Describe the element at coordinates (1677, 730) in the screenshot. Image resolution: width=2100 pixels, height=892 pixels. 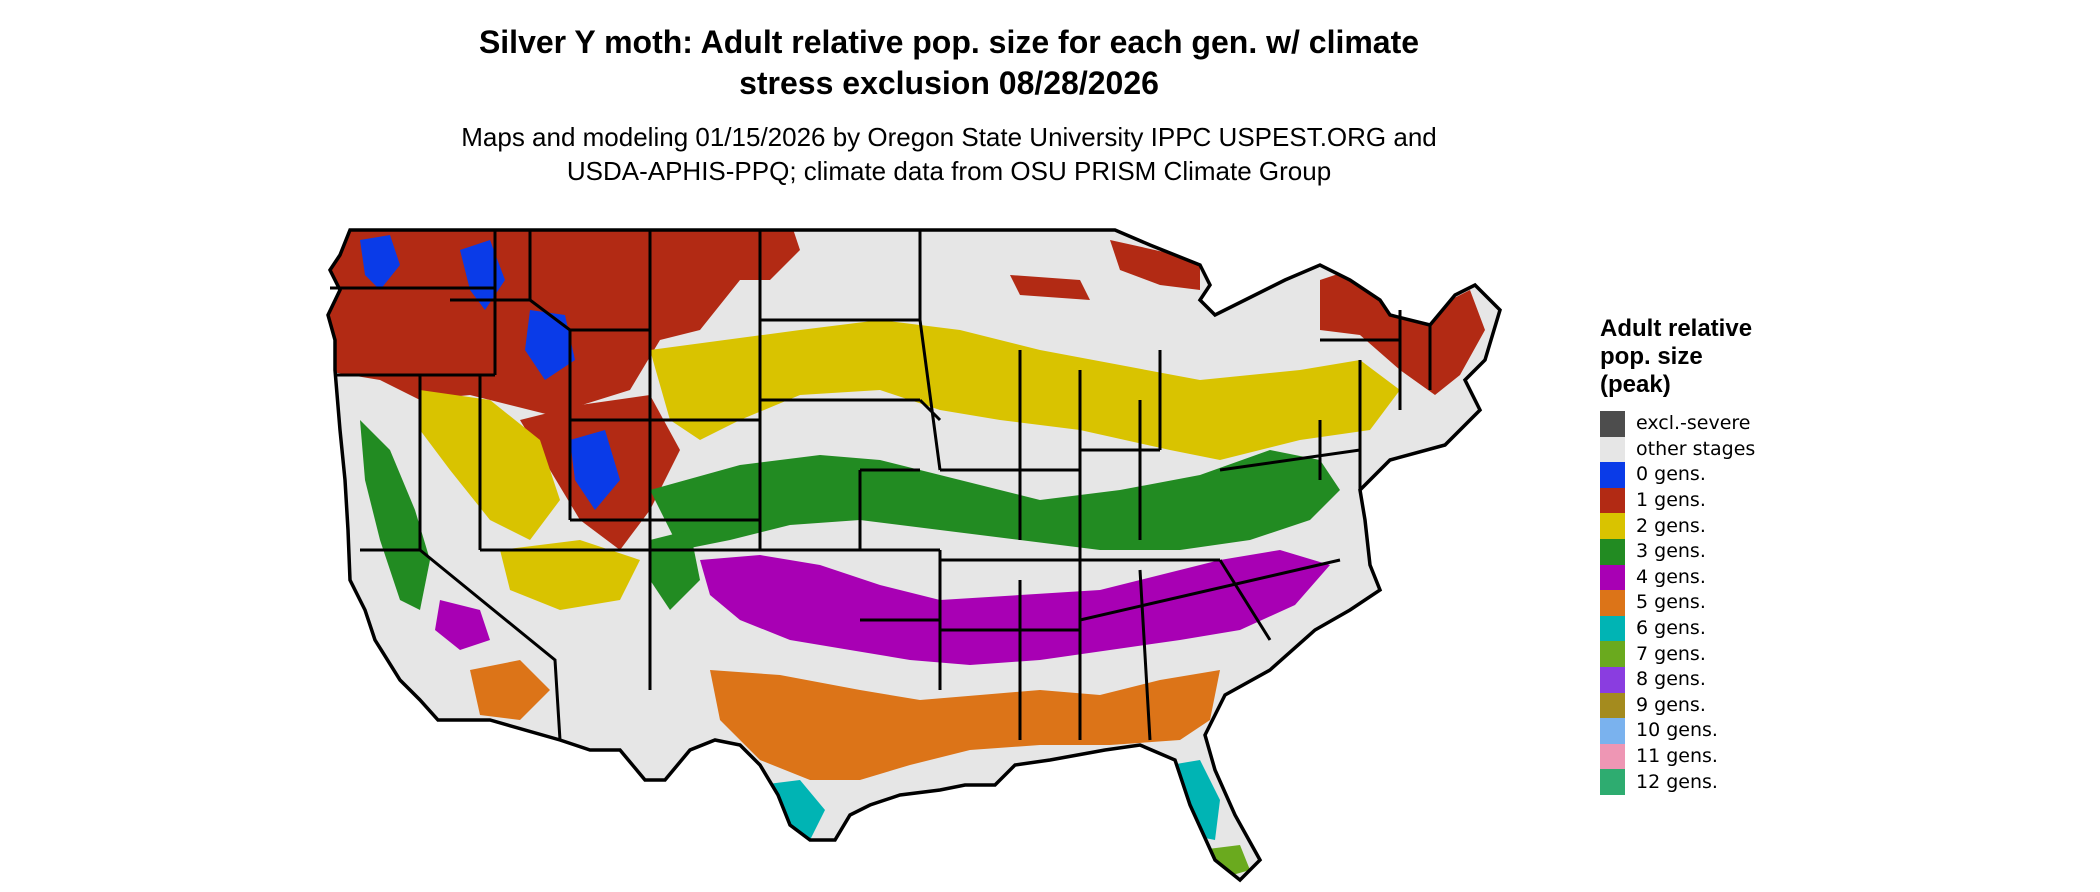
I see `legend-label: 10 gens.` at that location.